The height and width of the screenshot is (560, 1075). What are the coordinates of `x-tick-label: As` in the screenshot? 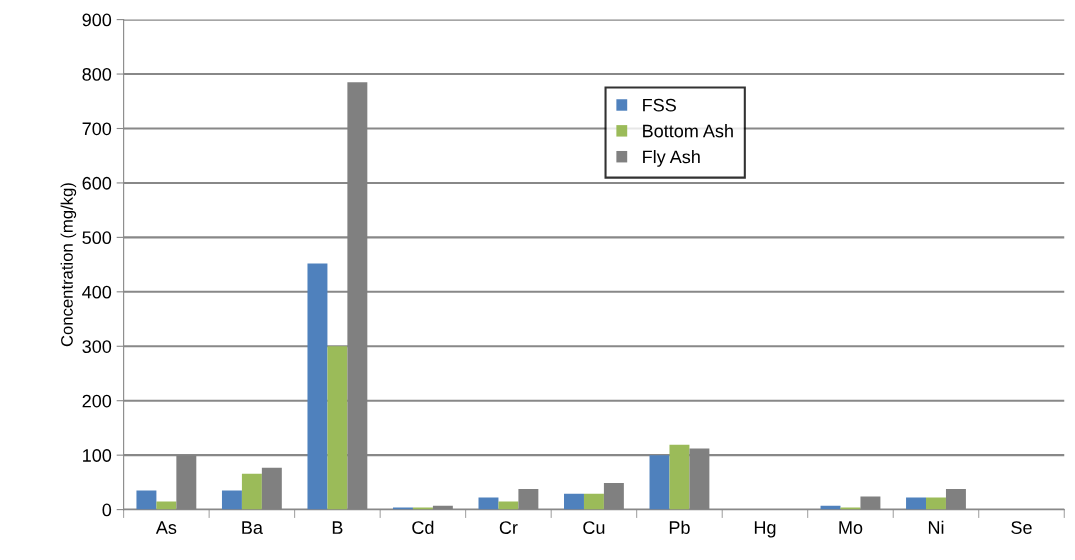 It's located at (166, 527).